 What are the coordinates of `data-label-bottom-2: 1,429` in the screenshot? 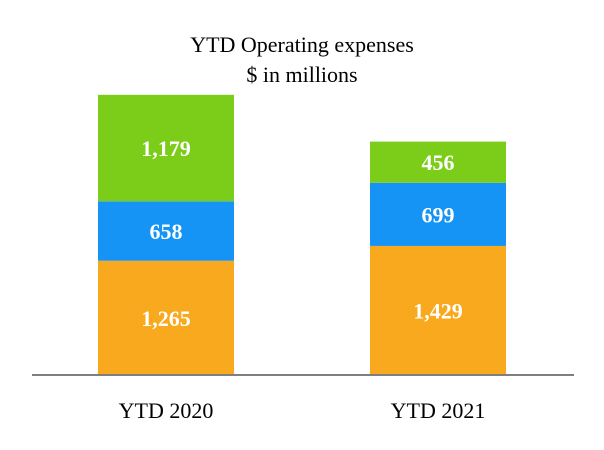 It's located at (438, 310).